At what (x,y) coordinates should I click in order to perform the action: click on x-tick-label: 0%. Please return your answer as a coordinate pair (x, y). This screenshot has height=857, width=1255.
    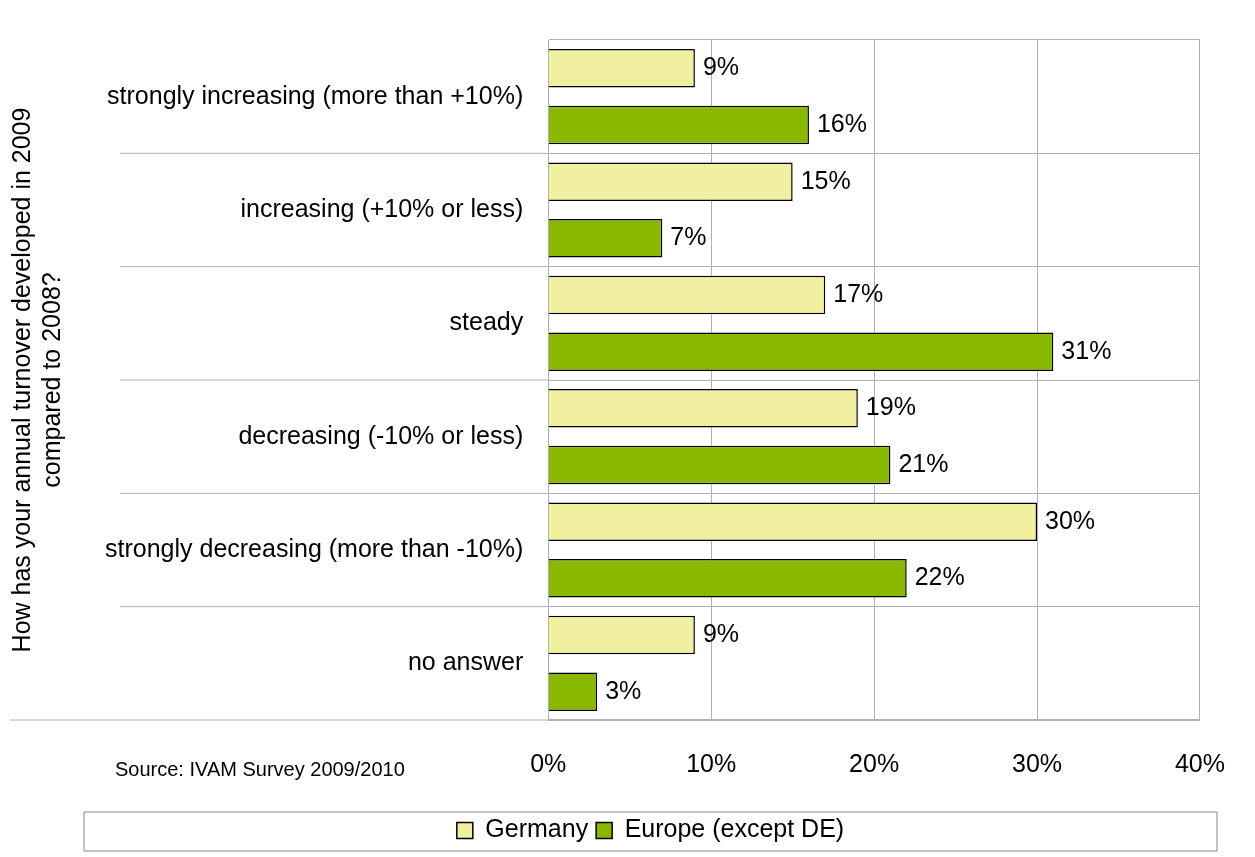
    Looking at the image, I should click on (548, 762).